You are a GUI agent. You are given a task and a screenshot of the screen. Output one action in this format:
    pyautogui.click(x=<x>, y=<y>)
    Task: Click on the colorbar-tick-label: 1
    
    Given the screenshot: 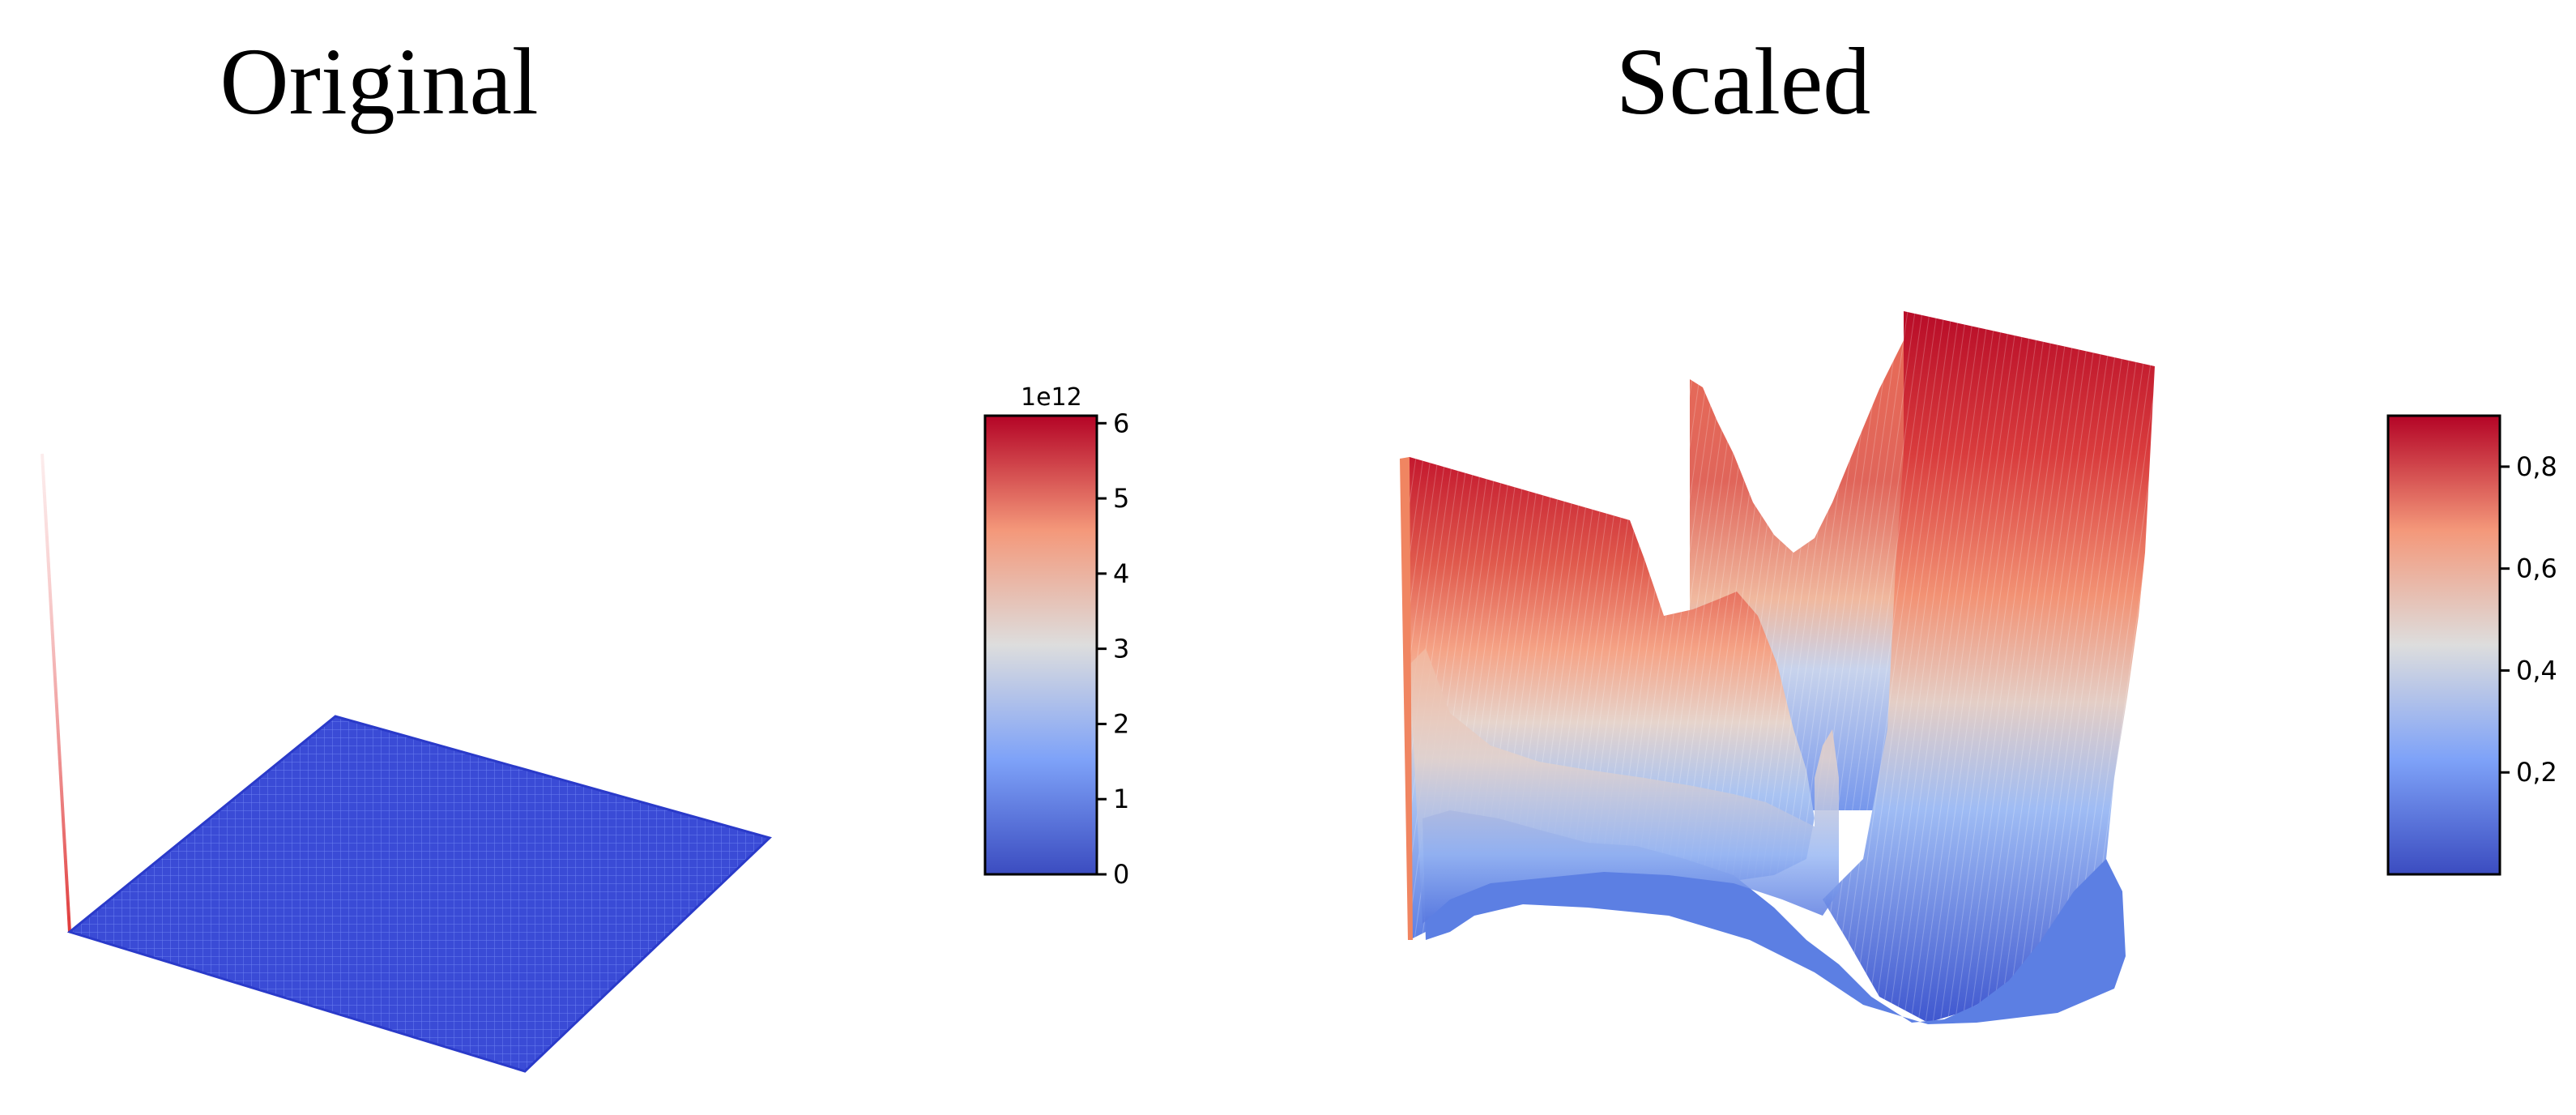 What is the action you would take?
    pyautogui.click(x=1121, y=799)
    